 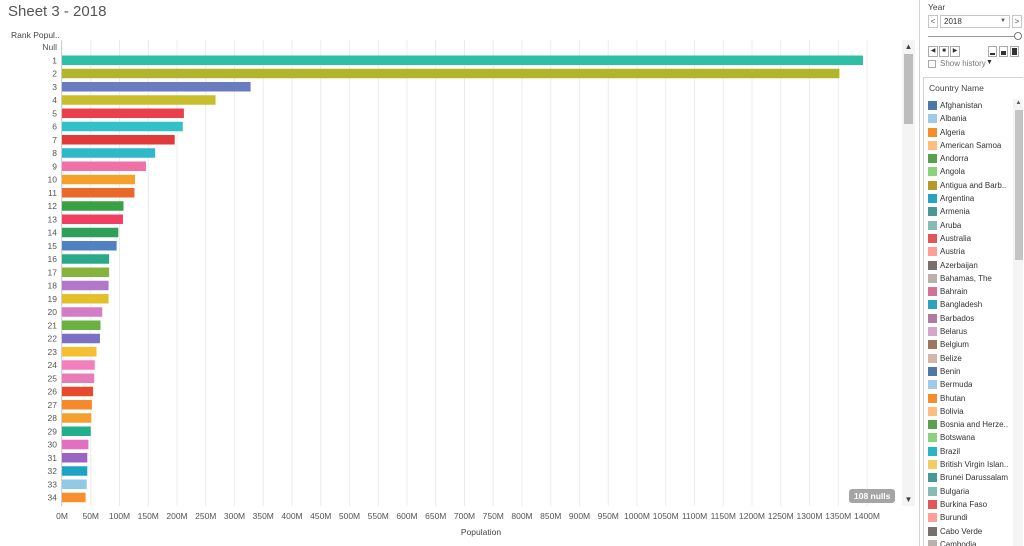 What do you see at coordinates (176, 516) in the screenshot?
I see `x-tick-label: 200M` at bounding box center [176, 516].